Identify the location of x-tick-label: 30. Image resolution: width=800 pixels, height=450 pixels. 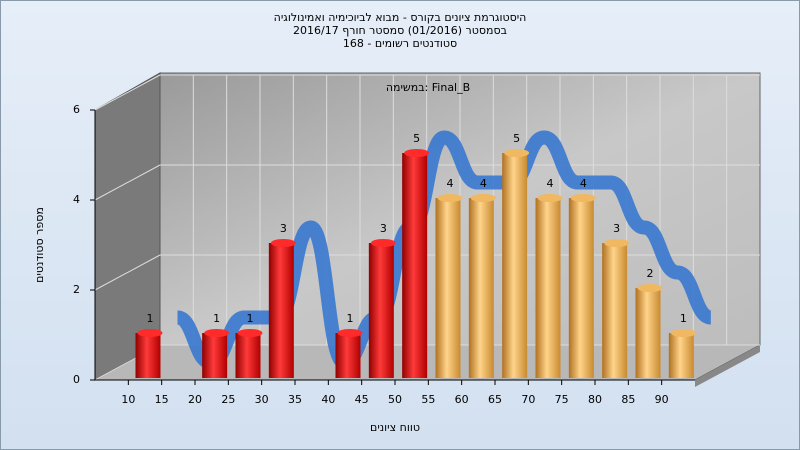
(262, 399).